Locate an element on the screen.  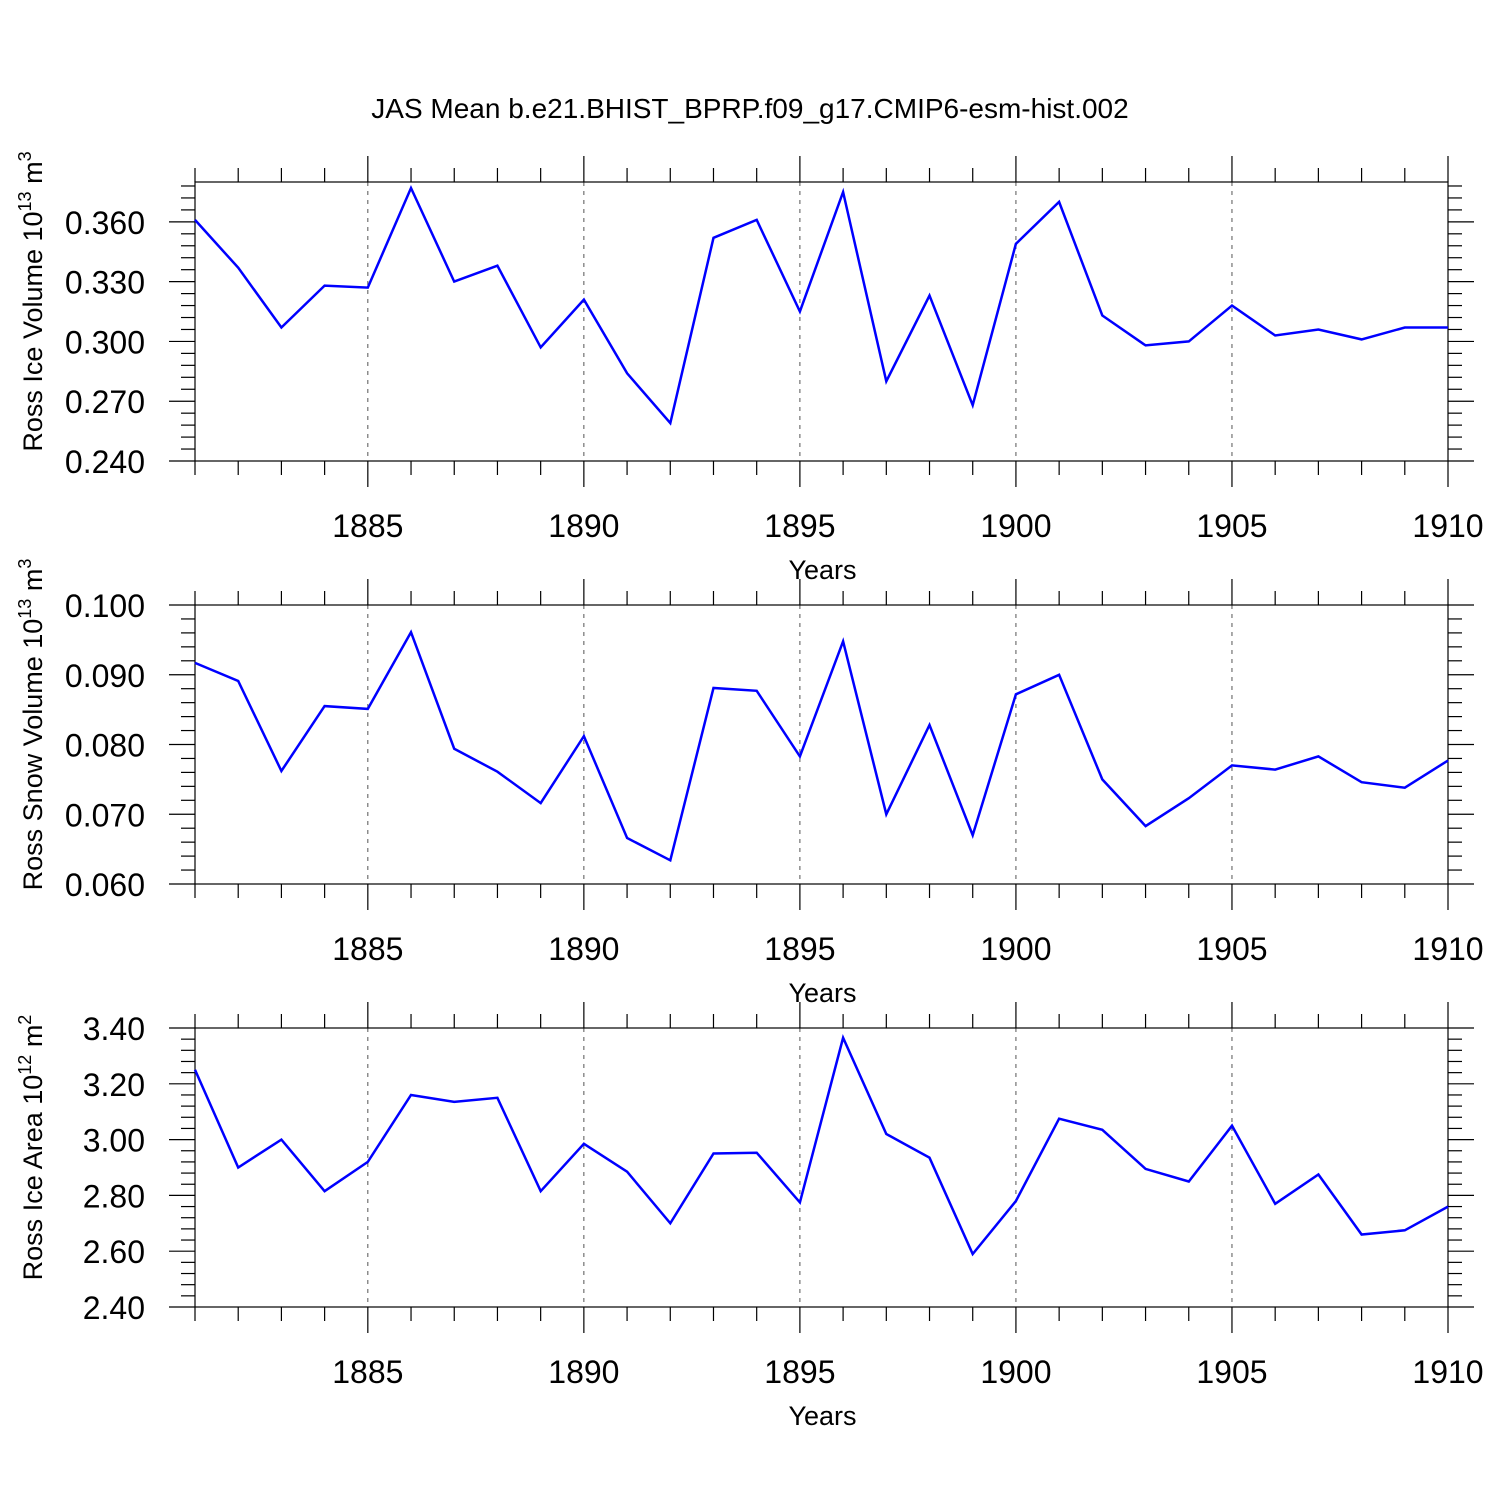
y-tick-label: 0.300 is located at coordinates (105, 342).